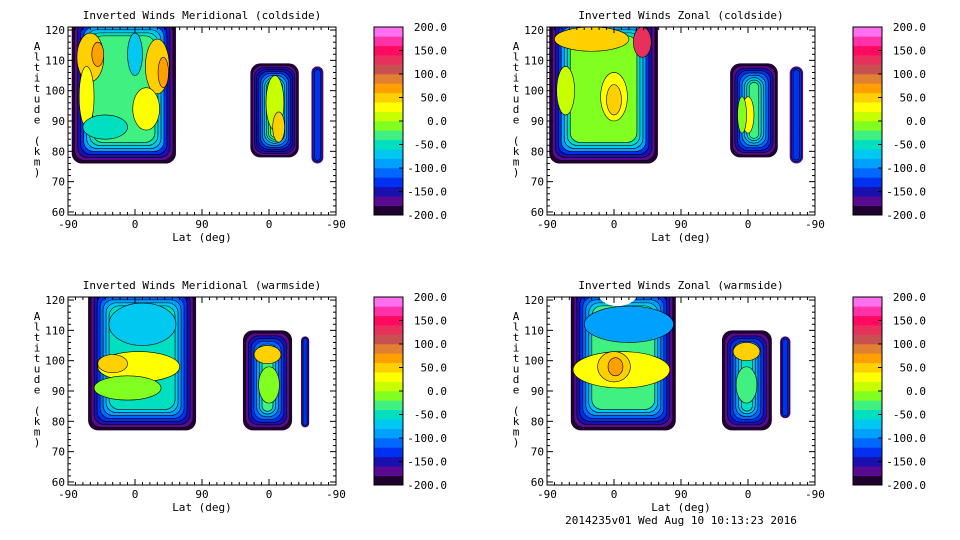 The image size is (960, 540). What do you see at coordinates (434, 368) in the screenshot?
I see `colorbar-tick-label: 50.0` at bounding box center [434, 368].